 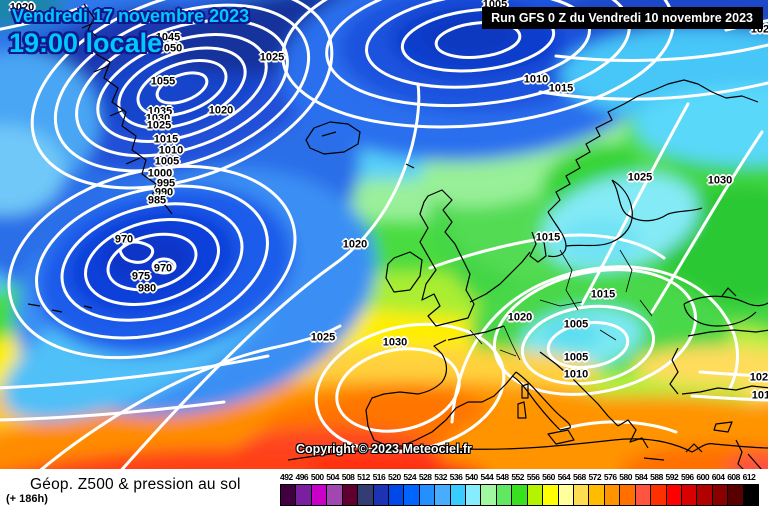 I want to click on coast-norway, so click(x=653, y=146).